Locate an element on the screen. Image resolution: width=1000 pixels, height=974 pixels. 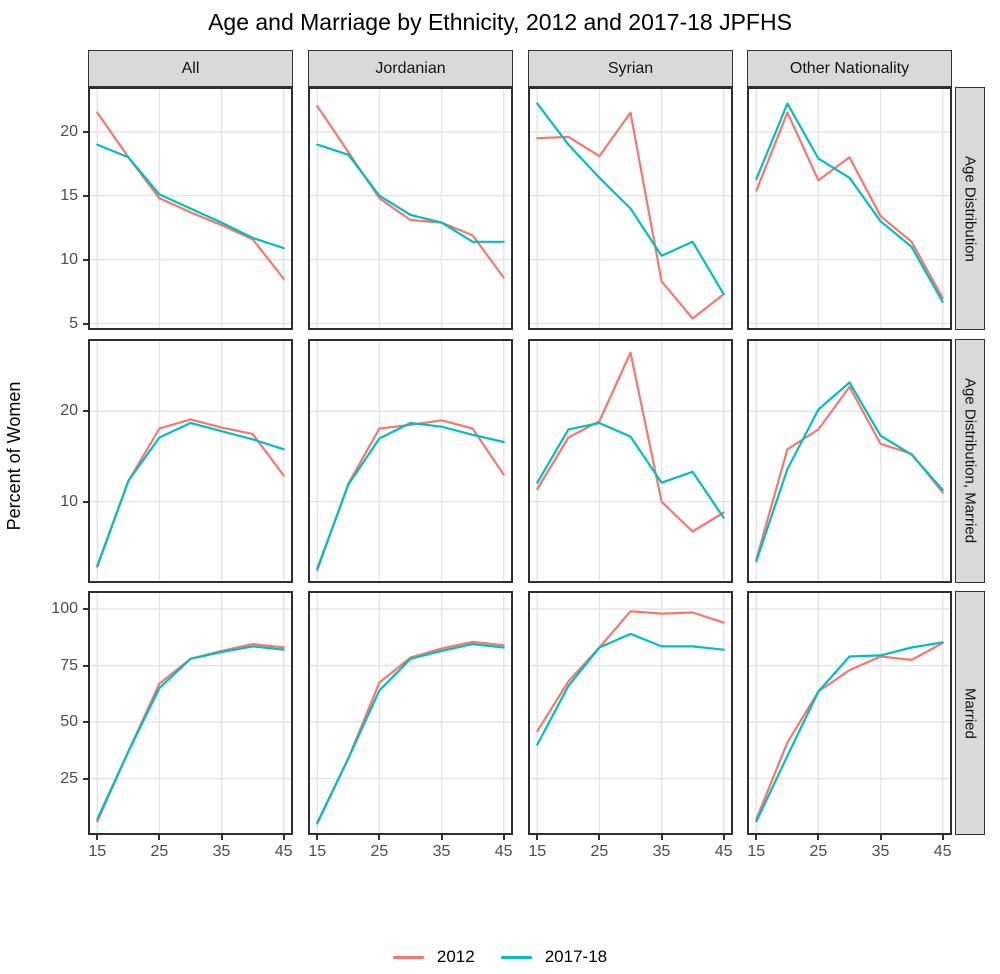
panel-jordanian-age-distribution-married is located at coordinates (410, 461).